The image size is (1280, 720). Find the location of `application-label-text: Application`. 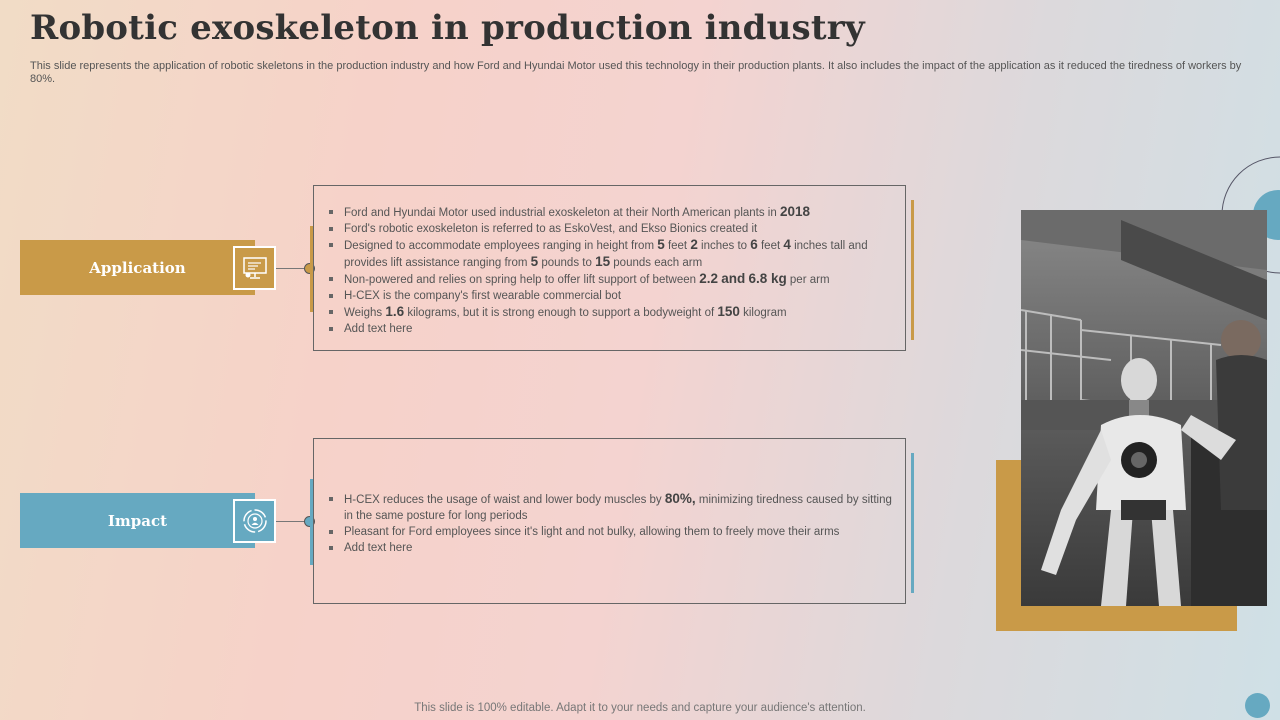

application-label-text: Application is located at coordinates (137, 267).